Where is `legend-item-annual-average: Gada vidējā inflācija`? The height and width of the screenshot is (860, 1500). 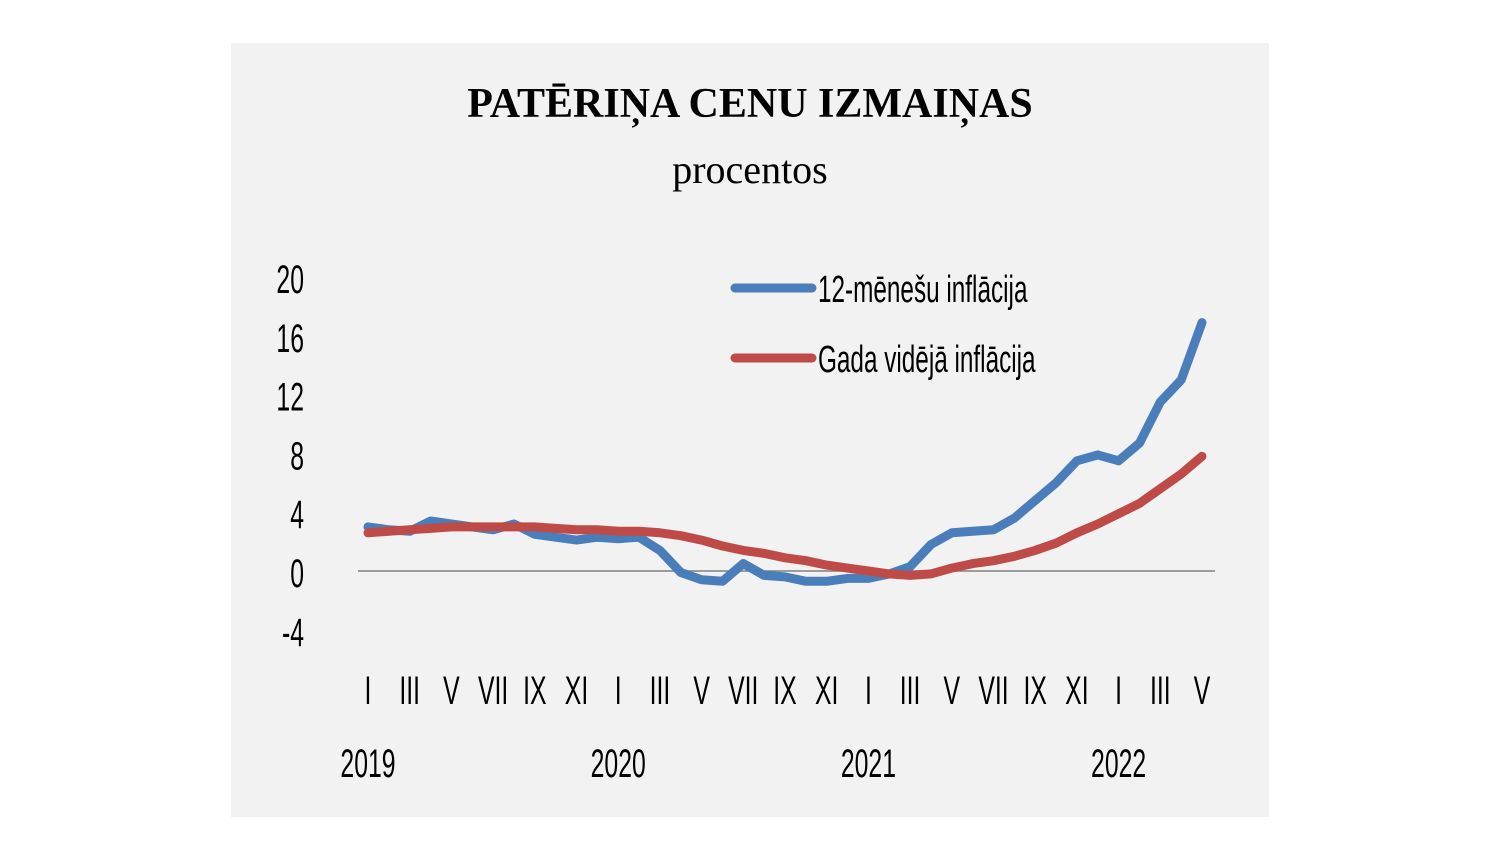 legend-item-annual-average: Gada vidējā inflācija is located at coordinates (883, 358).